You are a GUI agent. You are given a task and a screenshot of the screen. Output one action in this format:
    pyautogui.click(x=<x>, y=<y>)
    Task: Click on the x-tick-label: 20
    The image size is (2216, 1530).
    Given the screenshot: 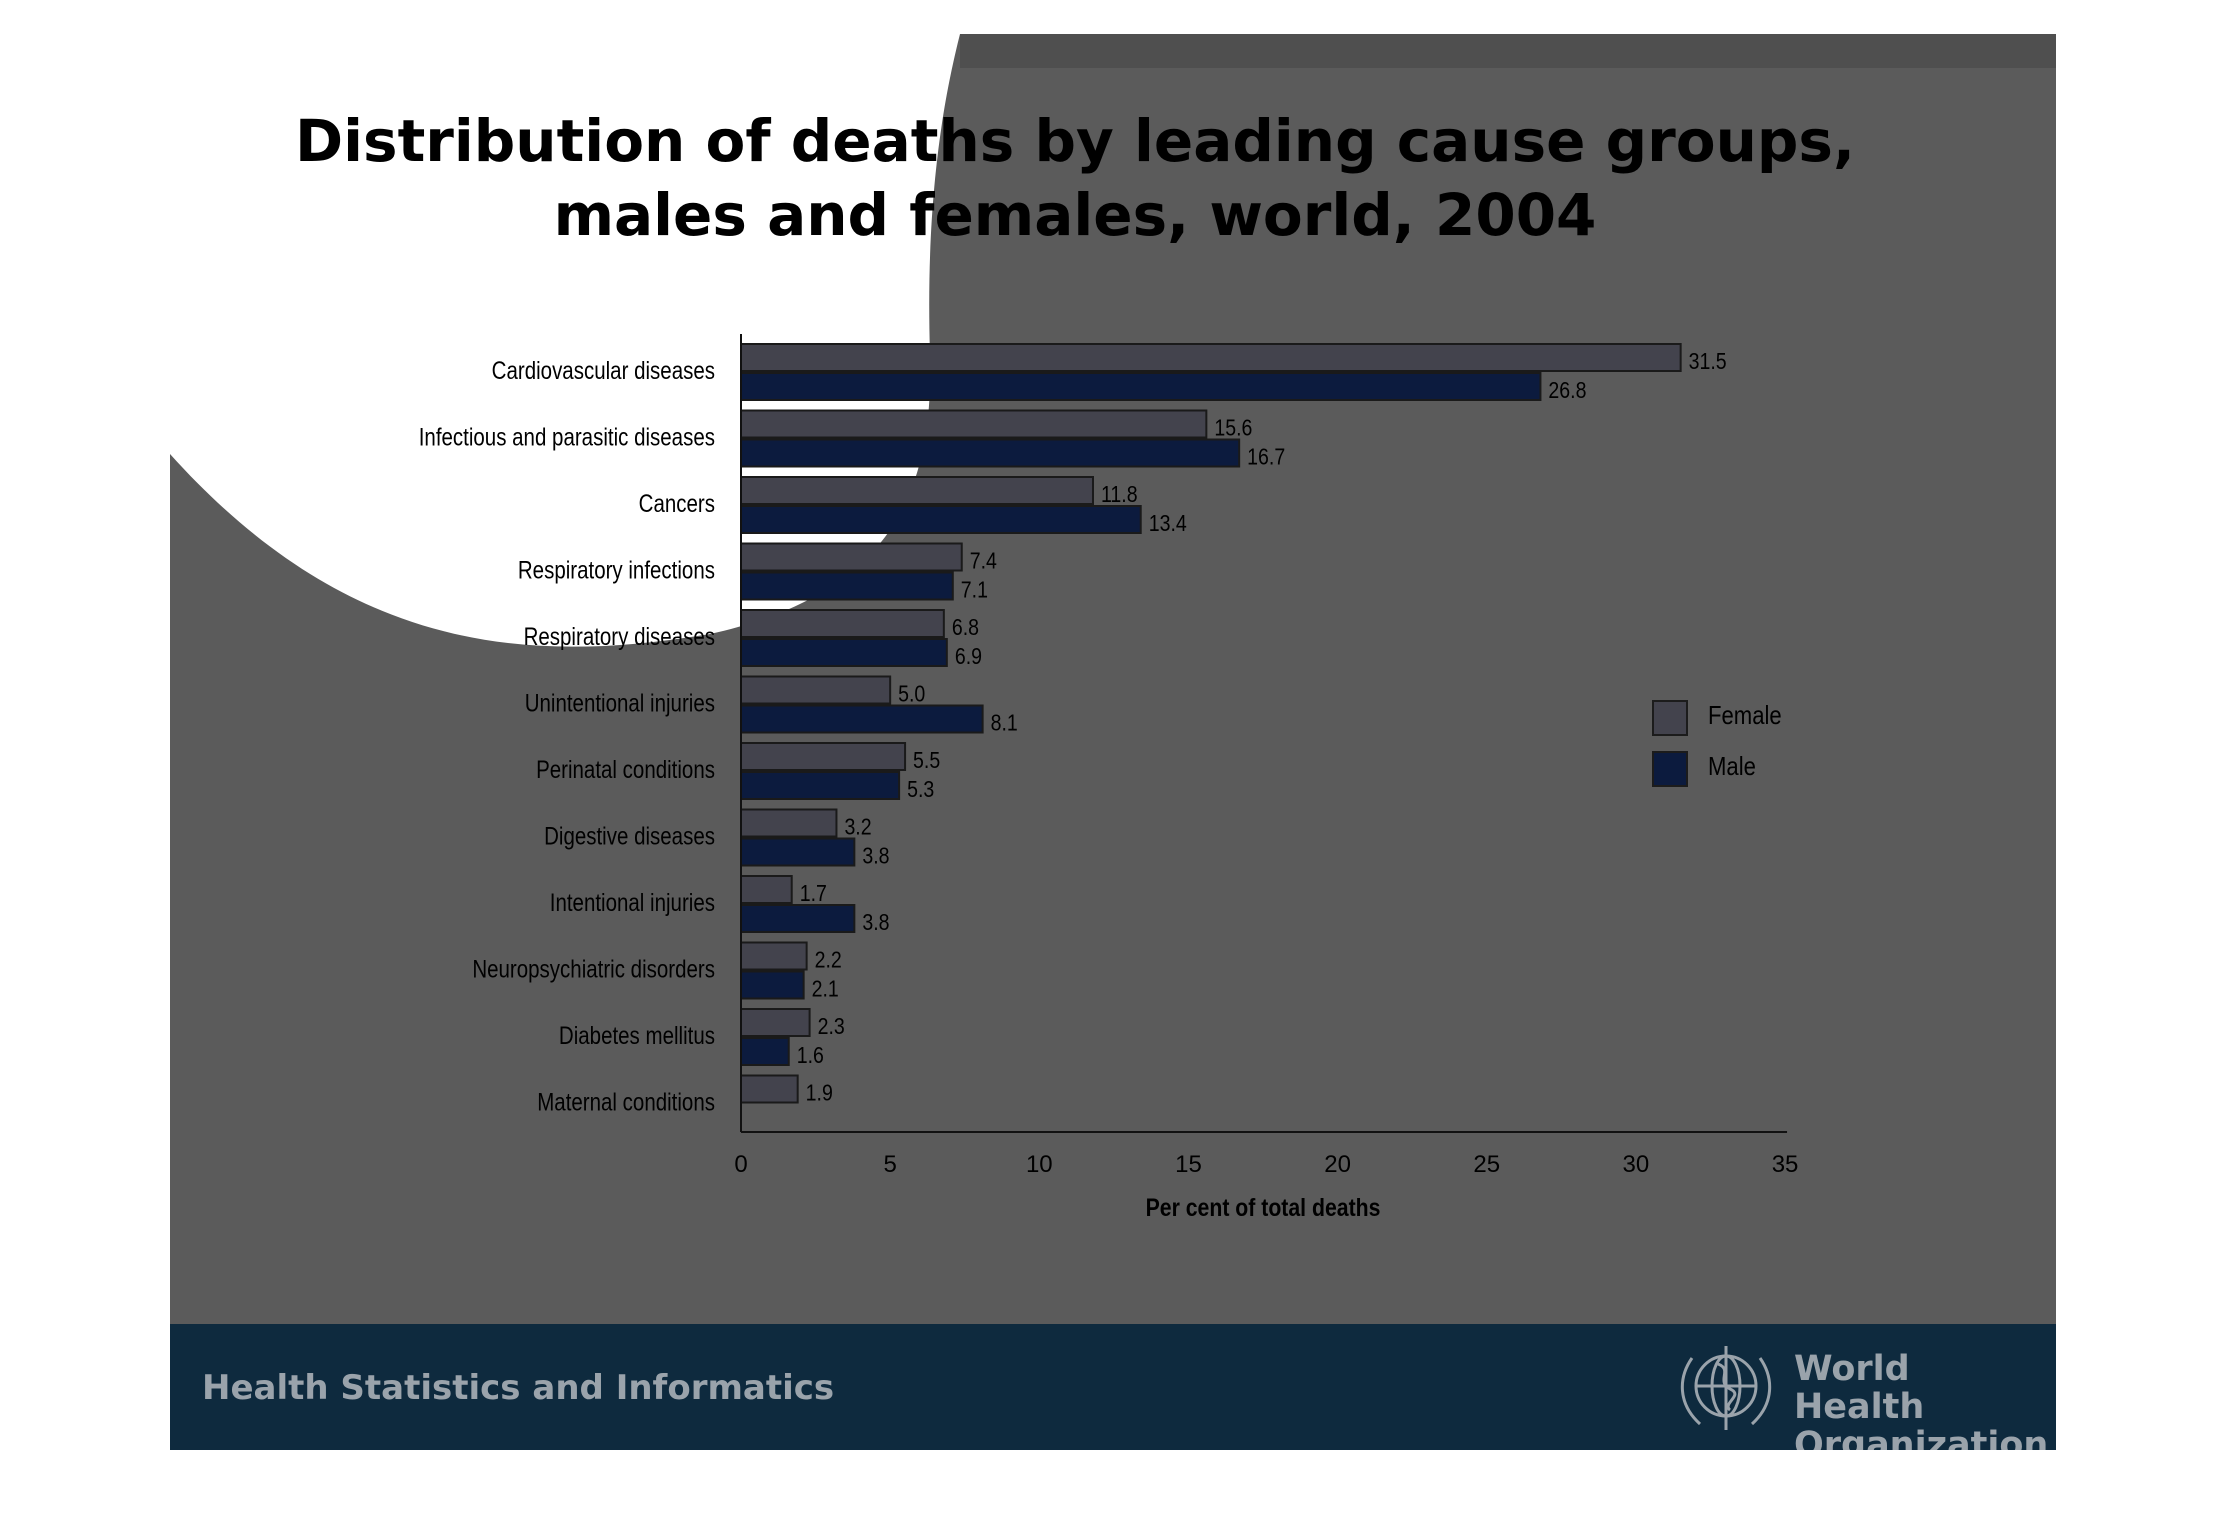 What is the action you would take?
    pyautogui.click(x=1337, y=1164)
    